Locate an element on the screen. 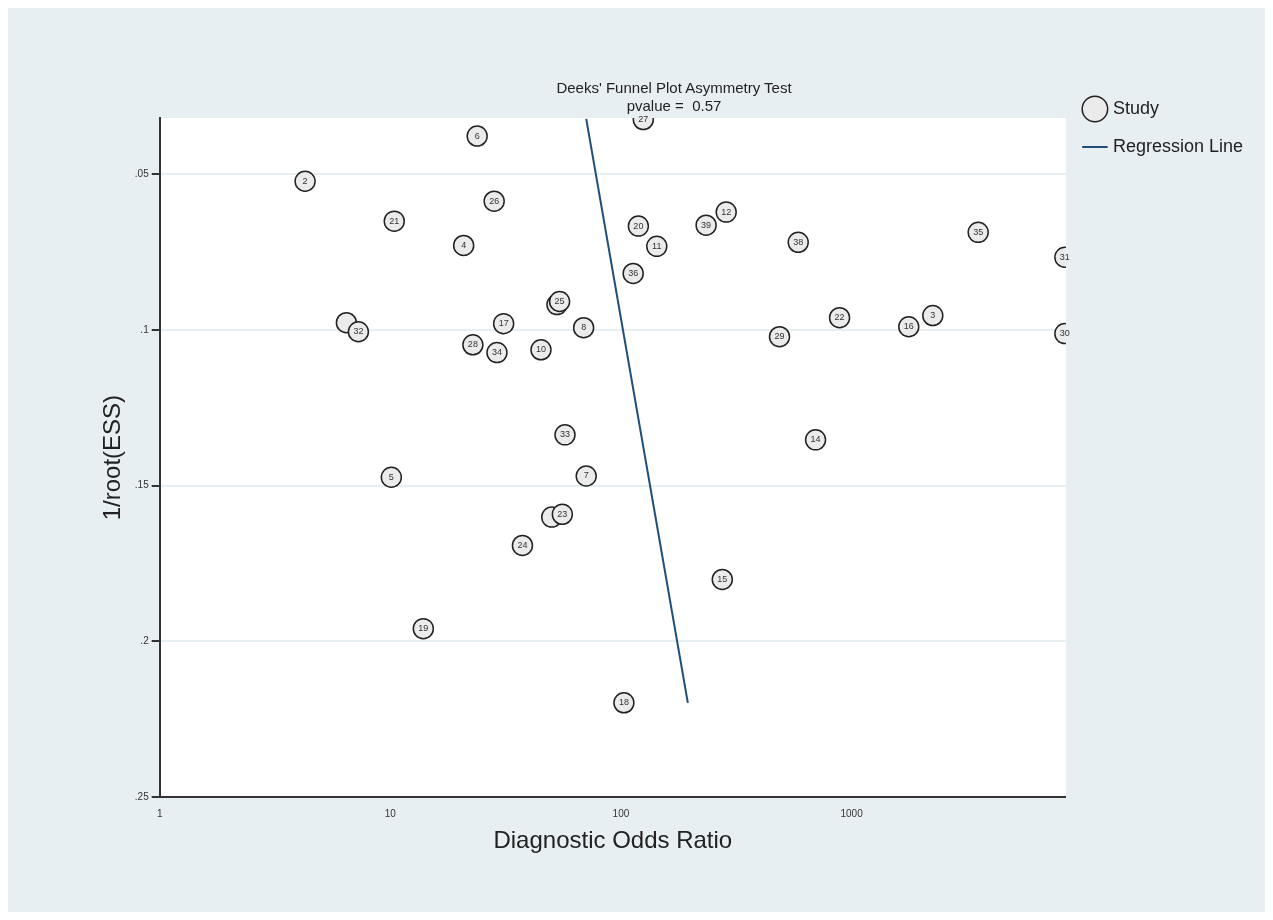 This screenshot has height=920, width=1273. annotation: 7 is located at coordinates (586, 475).